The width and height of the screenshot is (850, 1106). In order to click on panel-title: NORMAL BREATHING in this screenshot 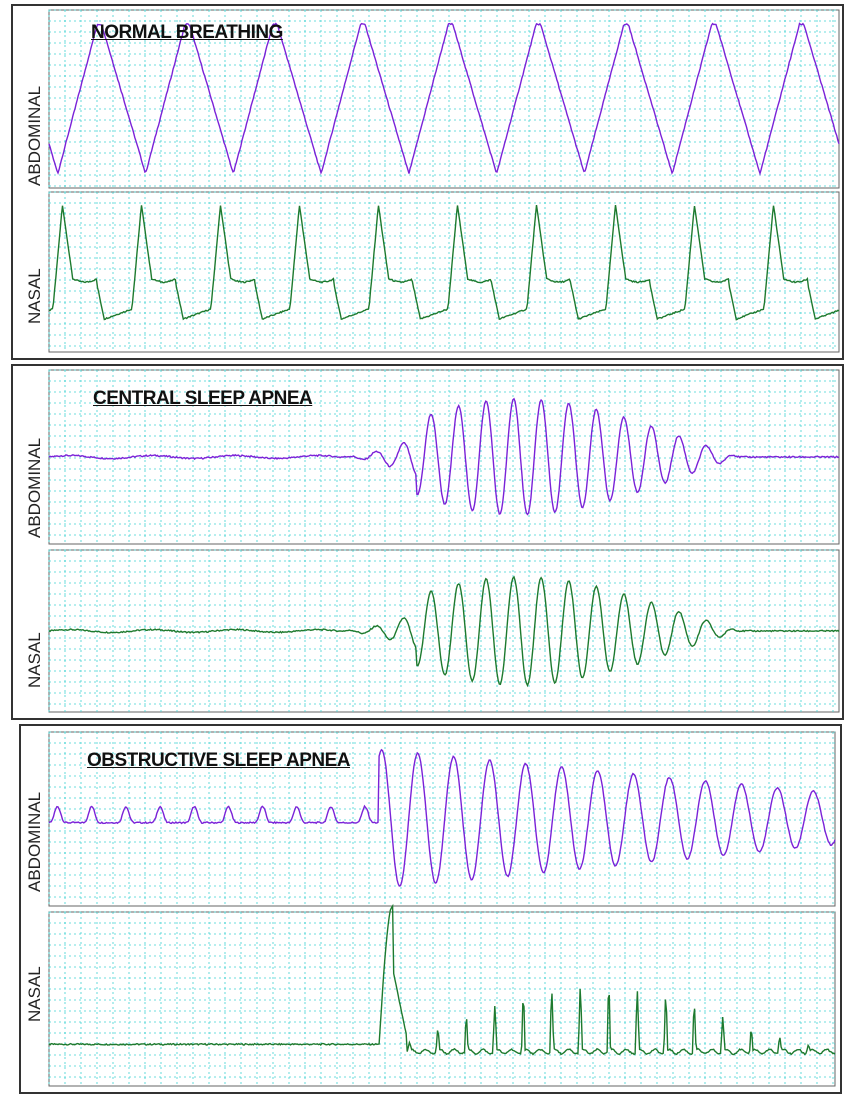, I will do `click(187, 32)`.